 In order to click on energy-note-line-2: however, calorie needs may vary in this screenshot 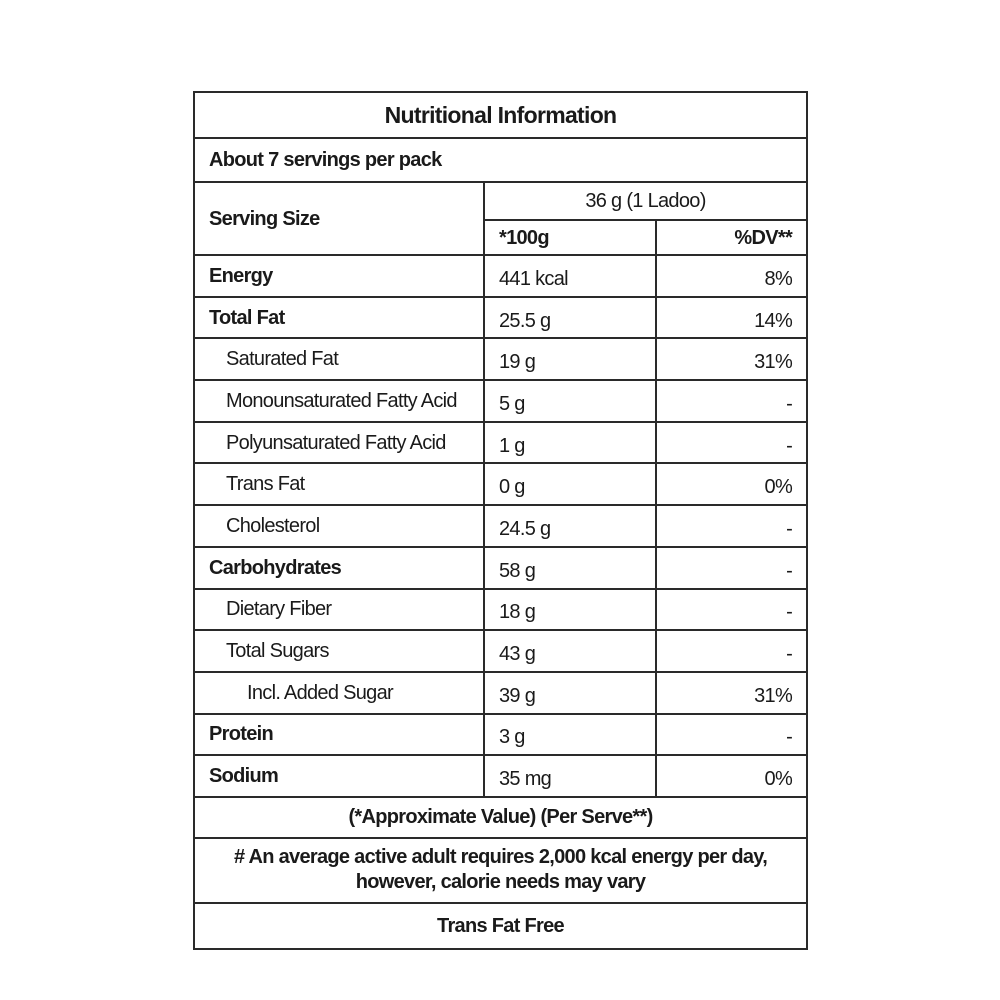, I will do `click(500, 882)`.